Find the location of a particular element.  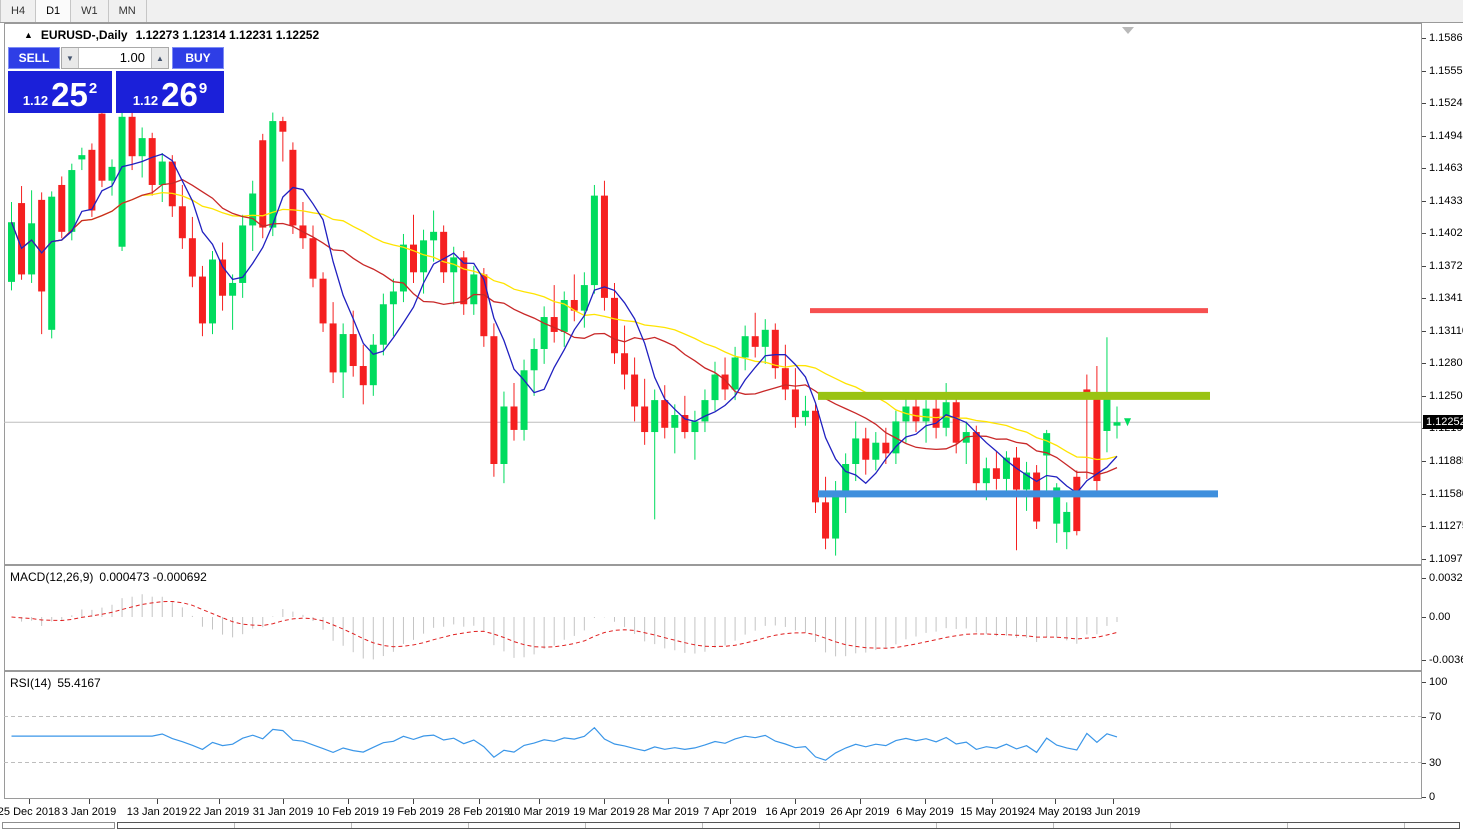

sell-button: SELL is located at coordinates (34, 58).